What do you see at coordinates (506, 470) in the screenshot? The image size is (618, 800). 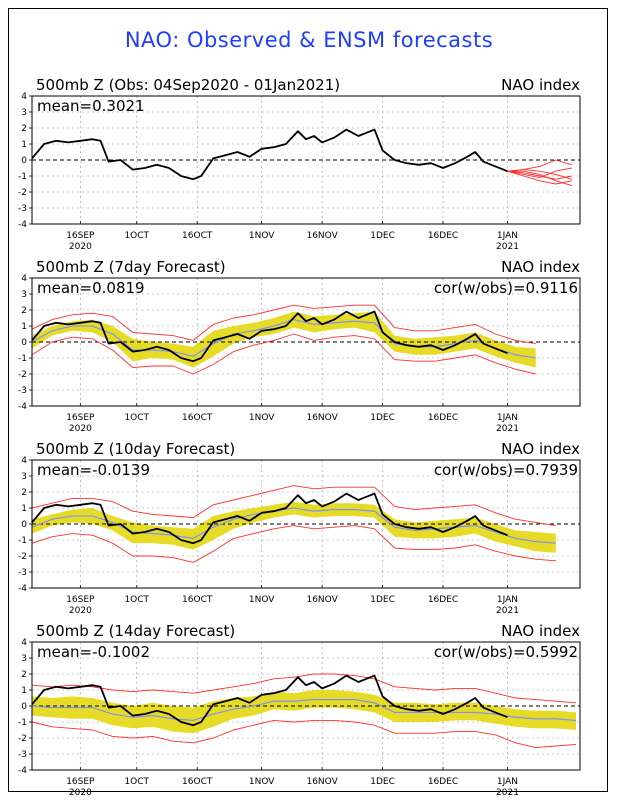 I see `correlation-label: cor(w/obs)=0.7939` at bounding box center [506, 470].